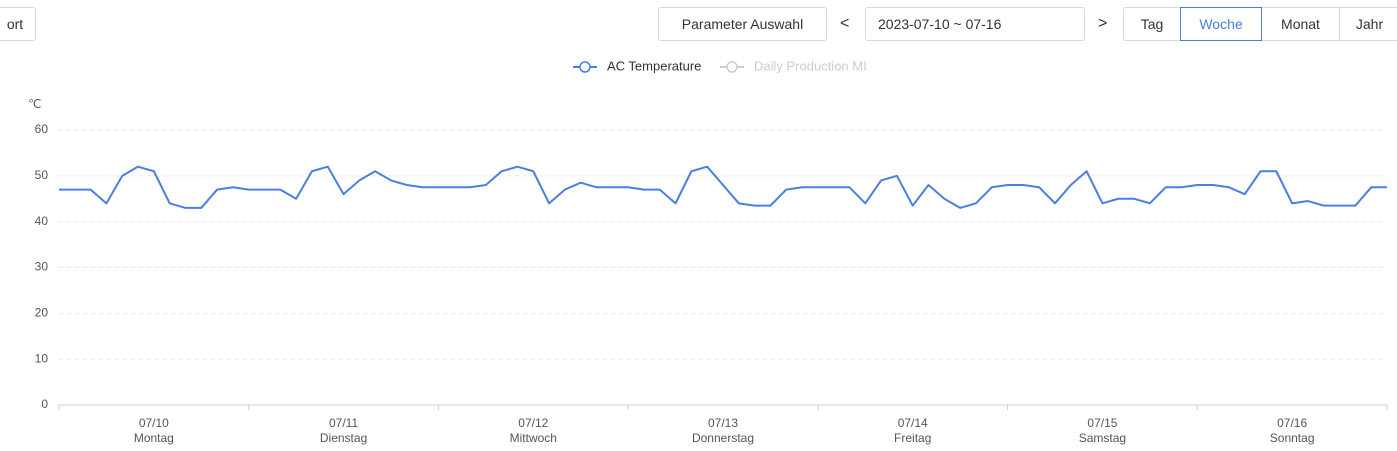 This screenshot has height=451, width=1397. What do you see at coordinates (723, 438) in the screenshot?
I see `x-tick-sublabel: Donnerstag` at bounding box center [723, 438].